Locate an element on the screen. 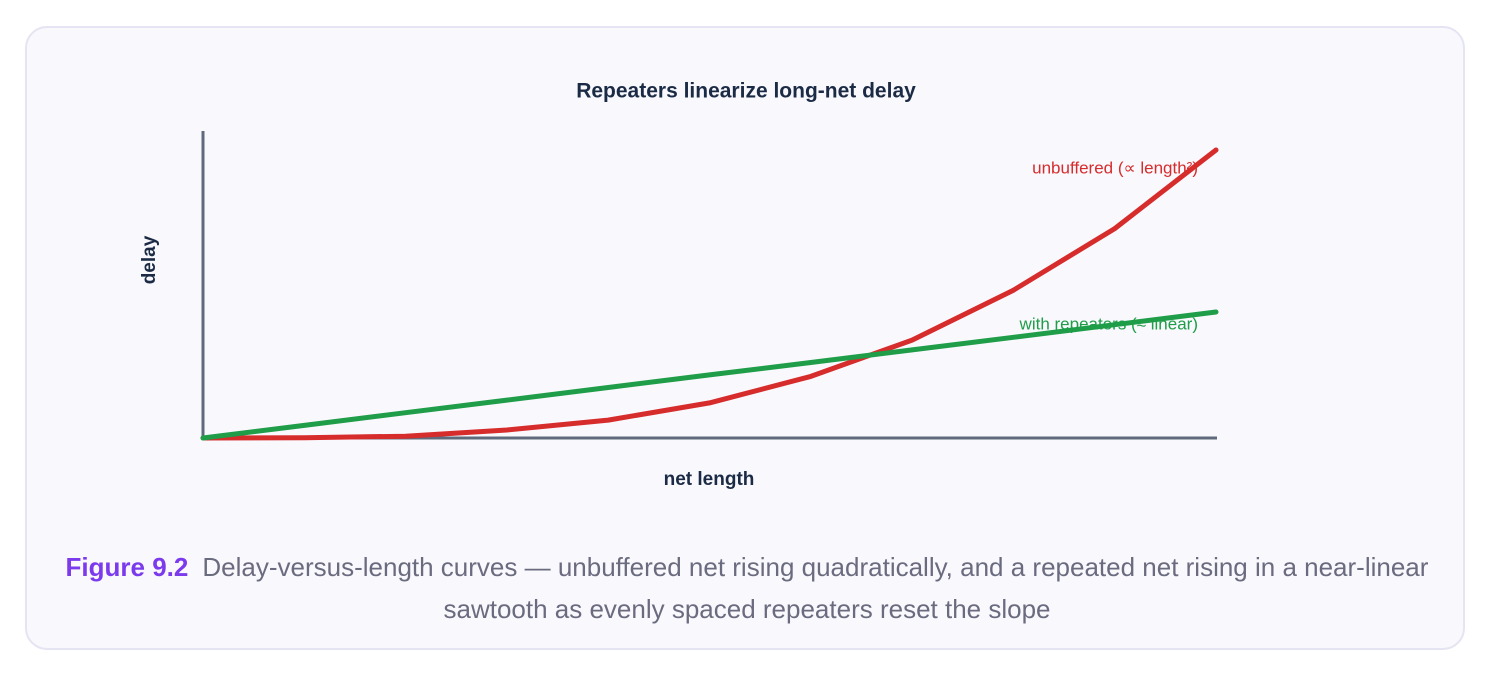  series-label: unbuffered (∝ length²) is located at coordinates (1115, 167).